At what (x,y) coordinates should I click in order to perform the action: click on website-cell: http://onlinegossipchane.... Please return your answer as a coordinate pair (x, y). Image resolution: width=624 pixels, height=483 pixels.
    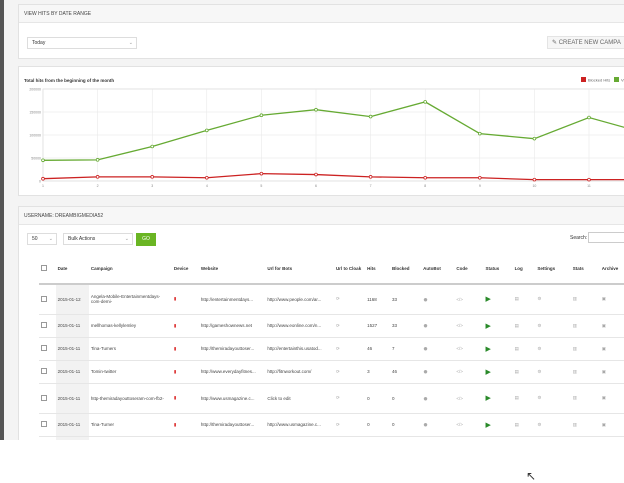
    Looking at the image, I should click on (232, 438).